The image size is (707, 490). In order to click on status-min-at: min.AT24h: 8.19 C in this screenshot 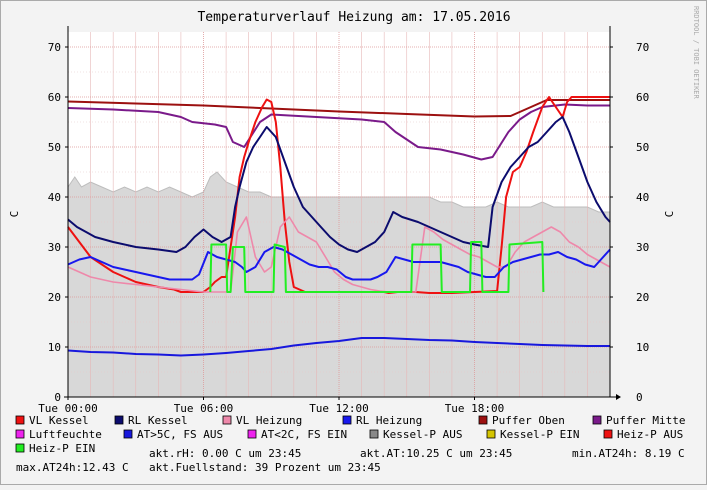, I will do `click(628, 453)`.